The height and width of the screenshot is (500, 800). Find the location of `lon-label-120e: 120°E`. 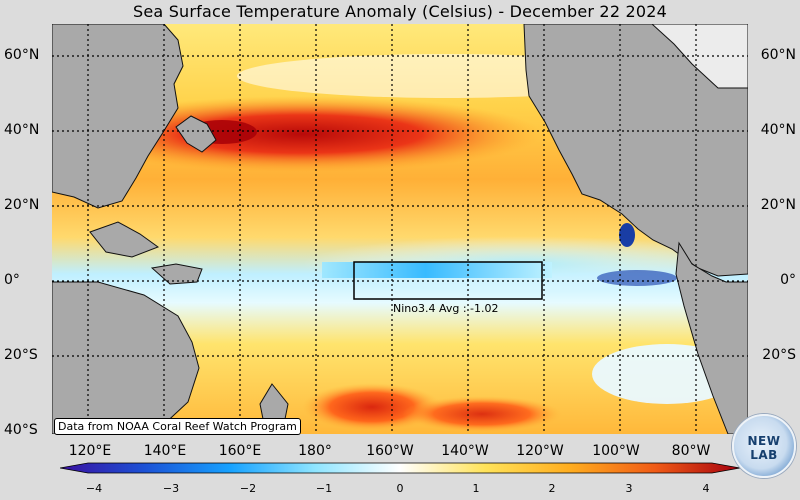

lon-label-120e: 120°E is located at coordinates (90, 451).